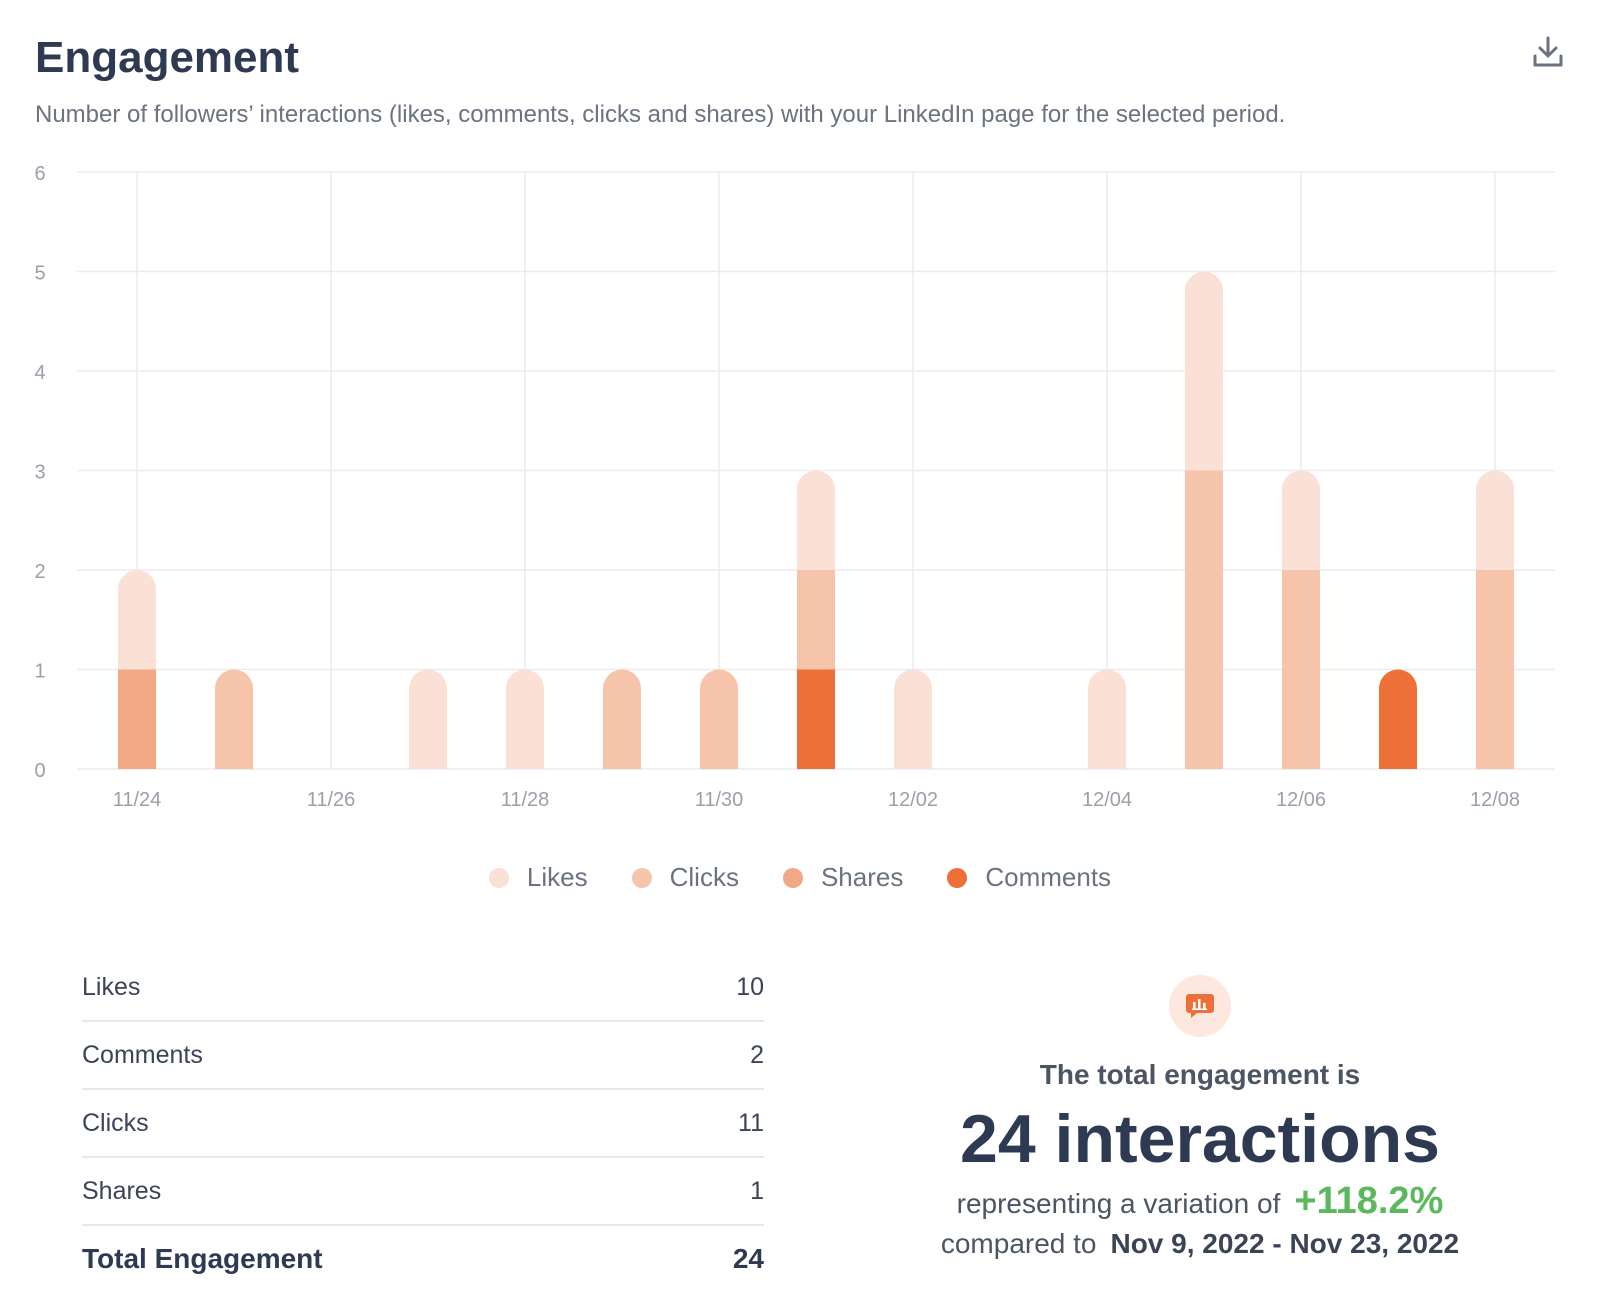  Describe the element at coordinates (1018, 1243) in the screenshot. I see `compare-prefix: compared to` at that location.